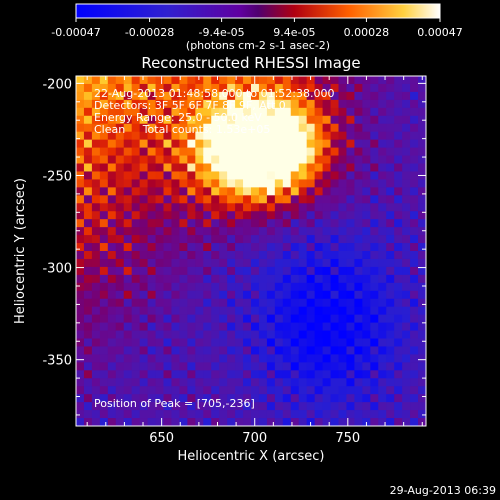  Describe the element at coordinates (57, 84) in the screenshot. I see `y-tick-label: -200` at that location.